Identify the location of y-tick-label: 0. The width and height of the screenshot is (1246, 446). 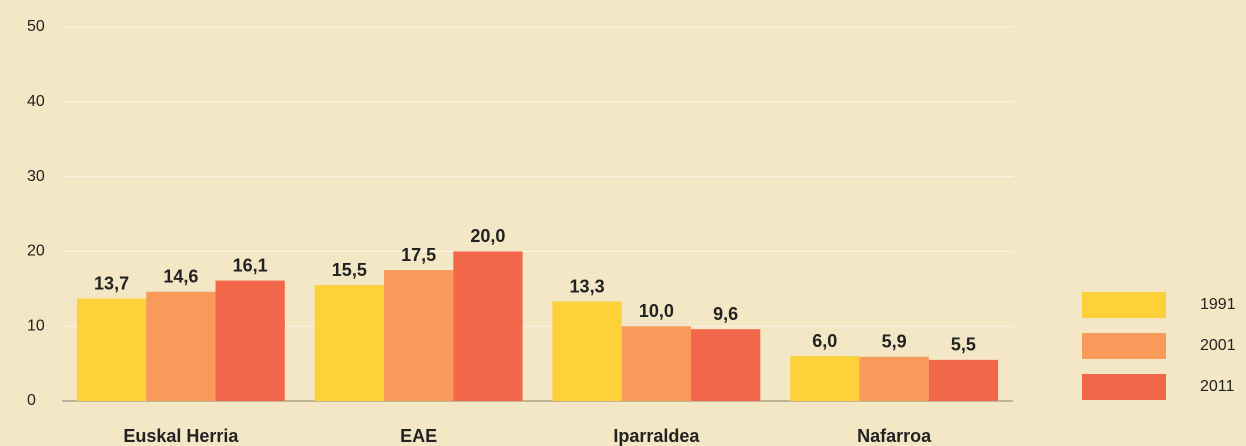
(31, 400).